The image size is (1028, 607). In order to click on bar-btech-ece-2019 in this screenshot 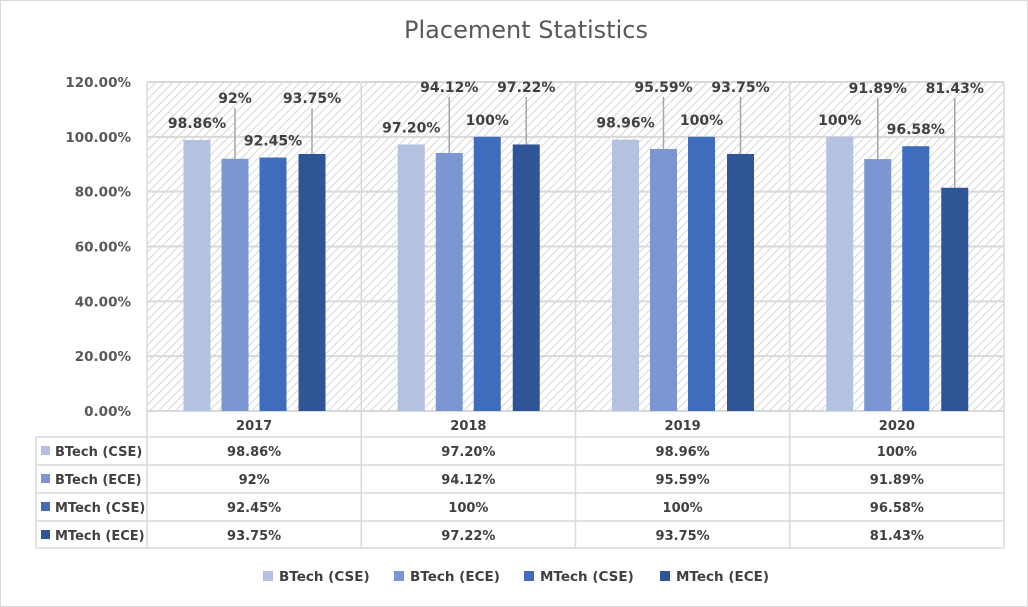, I will do `click(663, 280)`.